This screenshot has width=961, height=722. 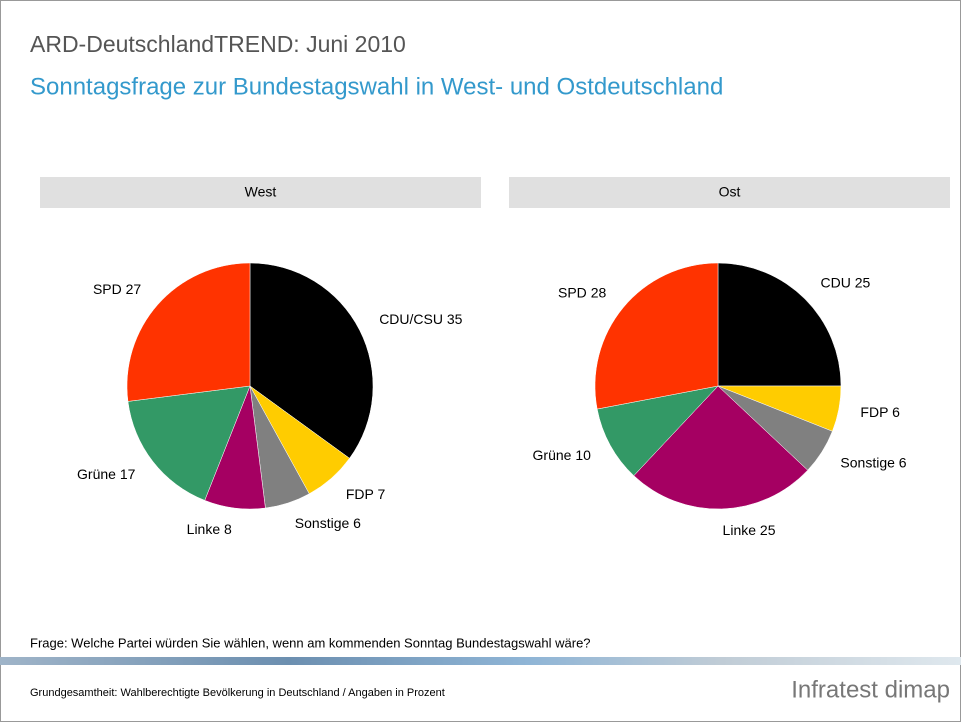 I want to click on logo: Infratest dimap, so click(x=870, y=689).